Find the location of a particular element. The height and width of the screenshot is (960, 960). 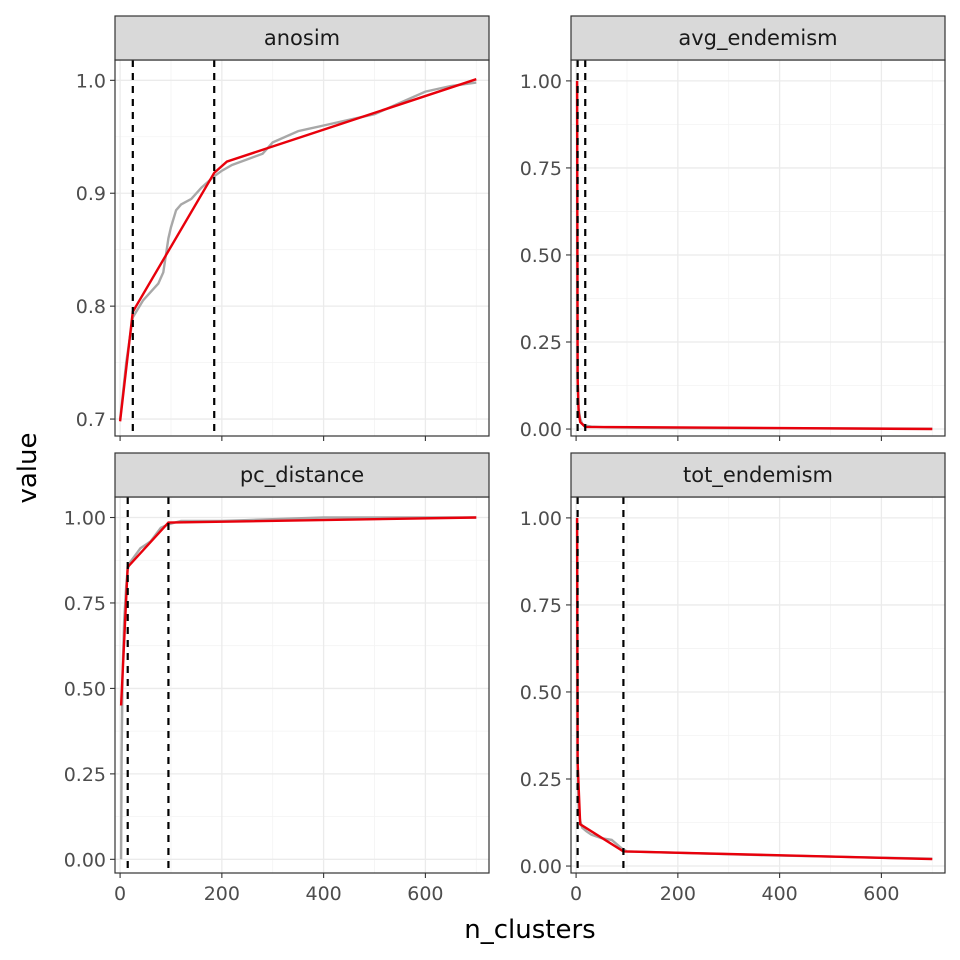

panel-pc-distance-data is located at coordinates (298, 685).